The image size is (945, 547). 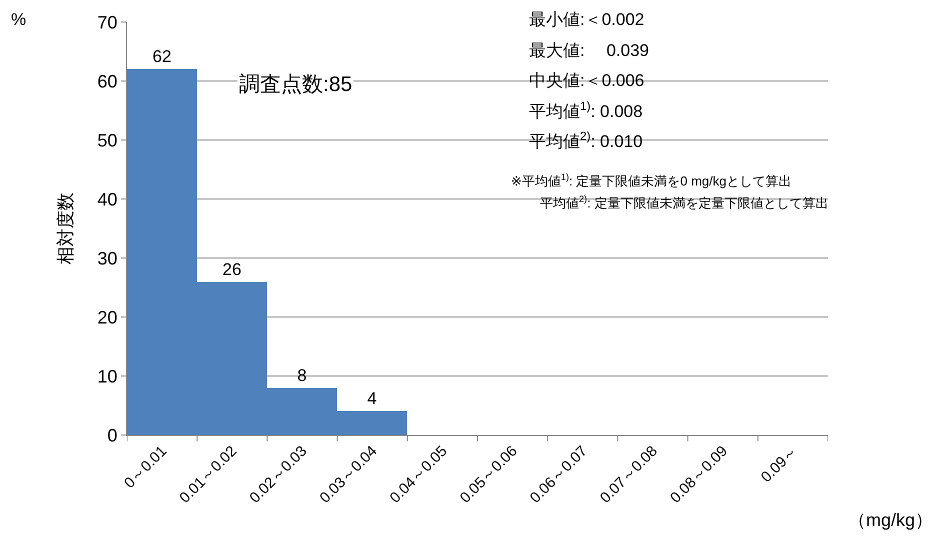 What do you see at coordinates (684, 202) in the screenshot?
I see `annotation: 平均値$^{2)}$: 定量下限値未満を定量下限値として算出` at bounding box center [684, 202].